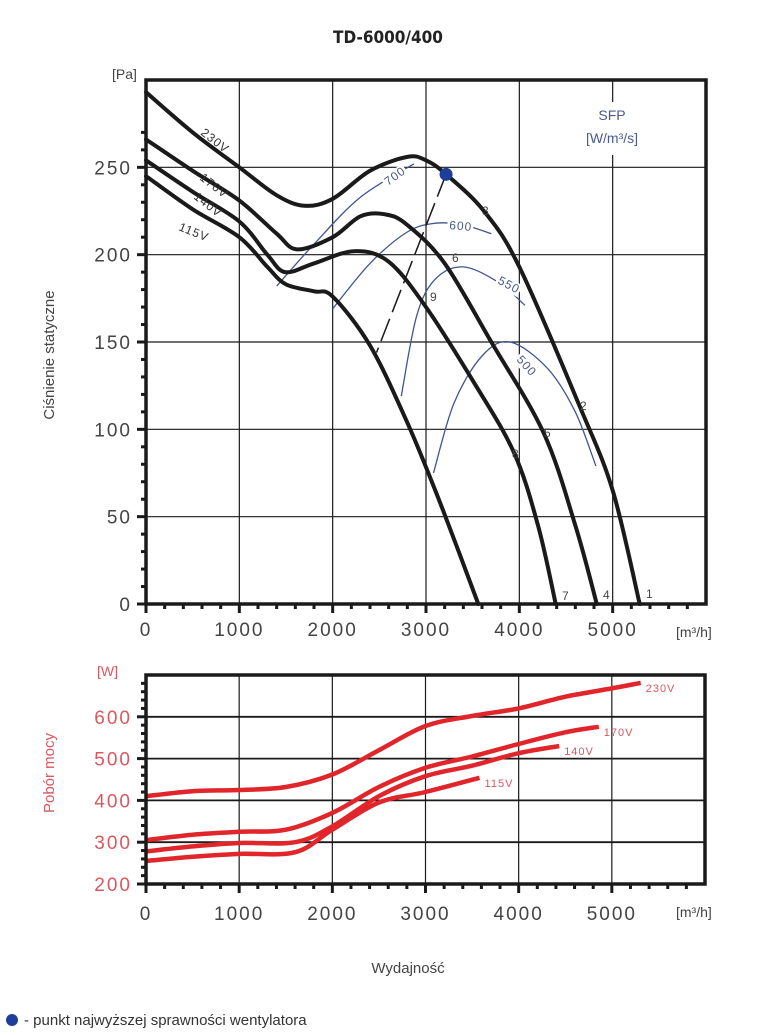  I want to click on best-efficiency-legend-dot, so click(12, 1020).